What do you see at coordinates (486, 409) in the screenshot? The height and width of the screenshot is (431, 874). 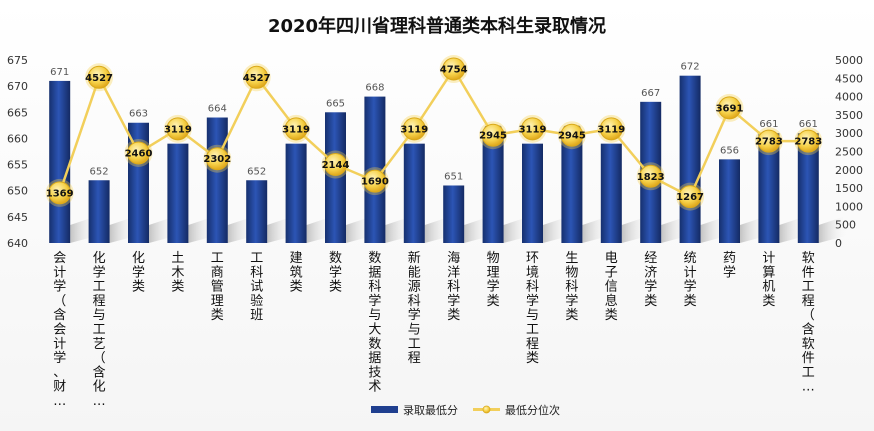 I see `legend-line-marker` at bounding box center [486, 409].